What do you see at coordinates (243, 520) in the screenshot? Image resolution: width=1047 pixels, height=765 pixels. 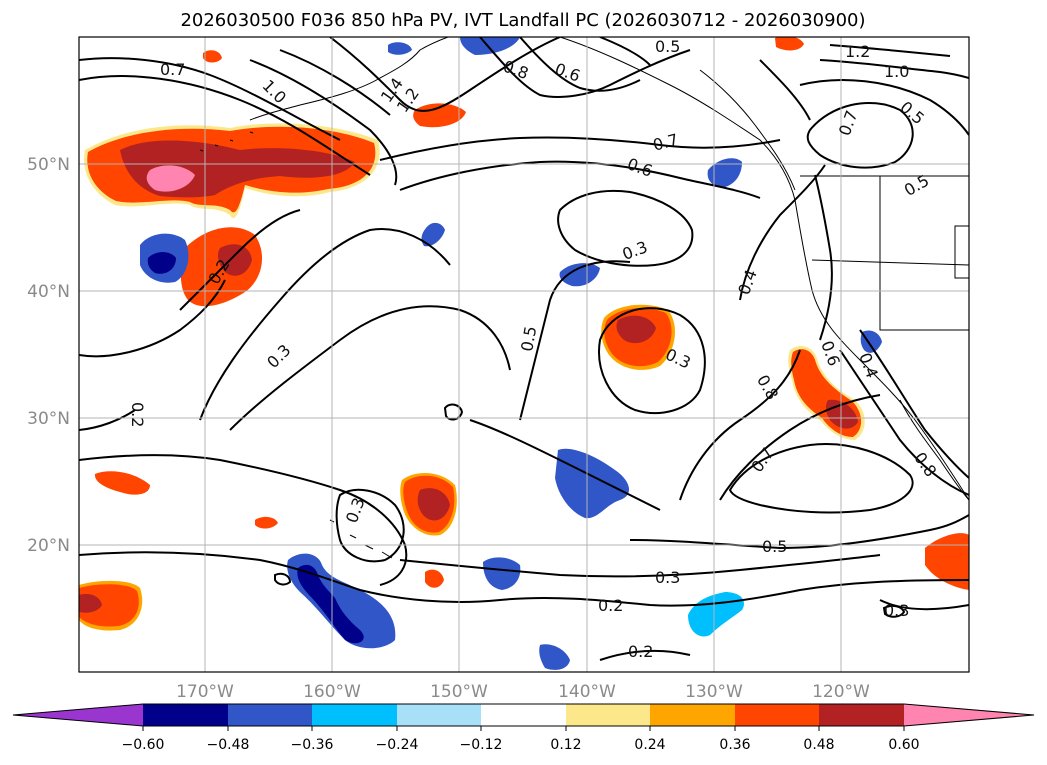 I see `contour-0-3-southwest` at bounding box center [243, 520].